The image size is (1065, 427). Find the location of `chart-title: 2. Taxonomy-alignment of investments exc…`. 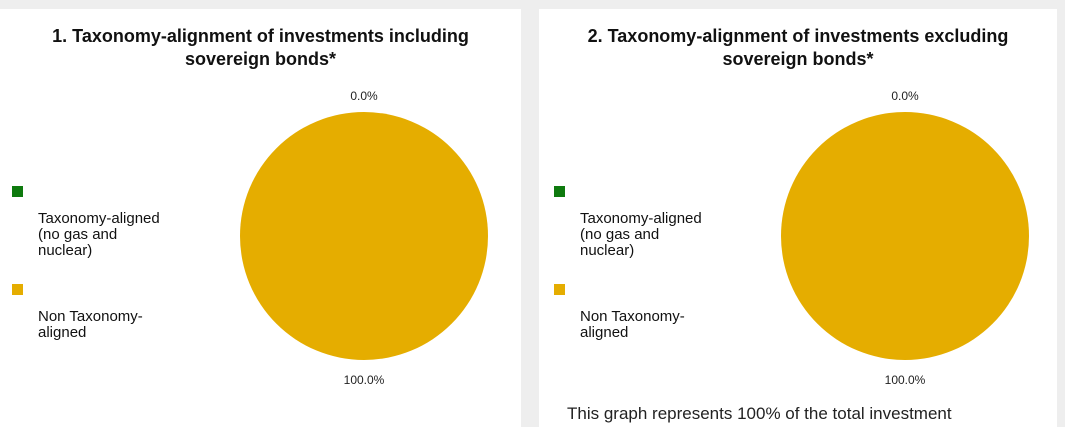

chart-title: 2. Taxonomy-alignment of investments exc… is located at coordinates (798, 47).